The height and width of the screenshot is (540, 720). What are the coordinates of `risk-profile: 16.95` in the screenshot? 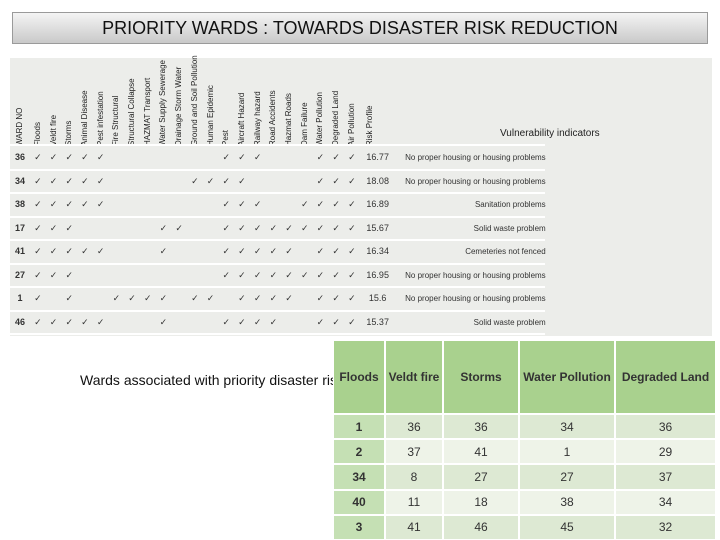 It's located at (377, 274).